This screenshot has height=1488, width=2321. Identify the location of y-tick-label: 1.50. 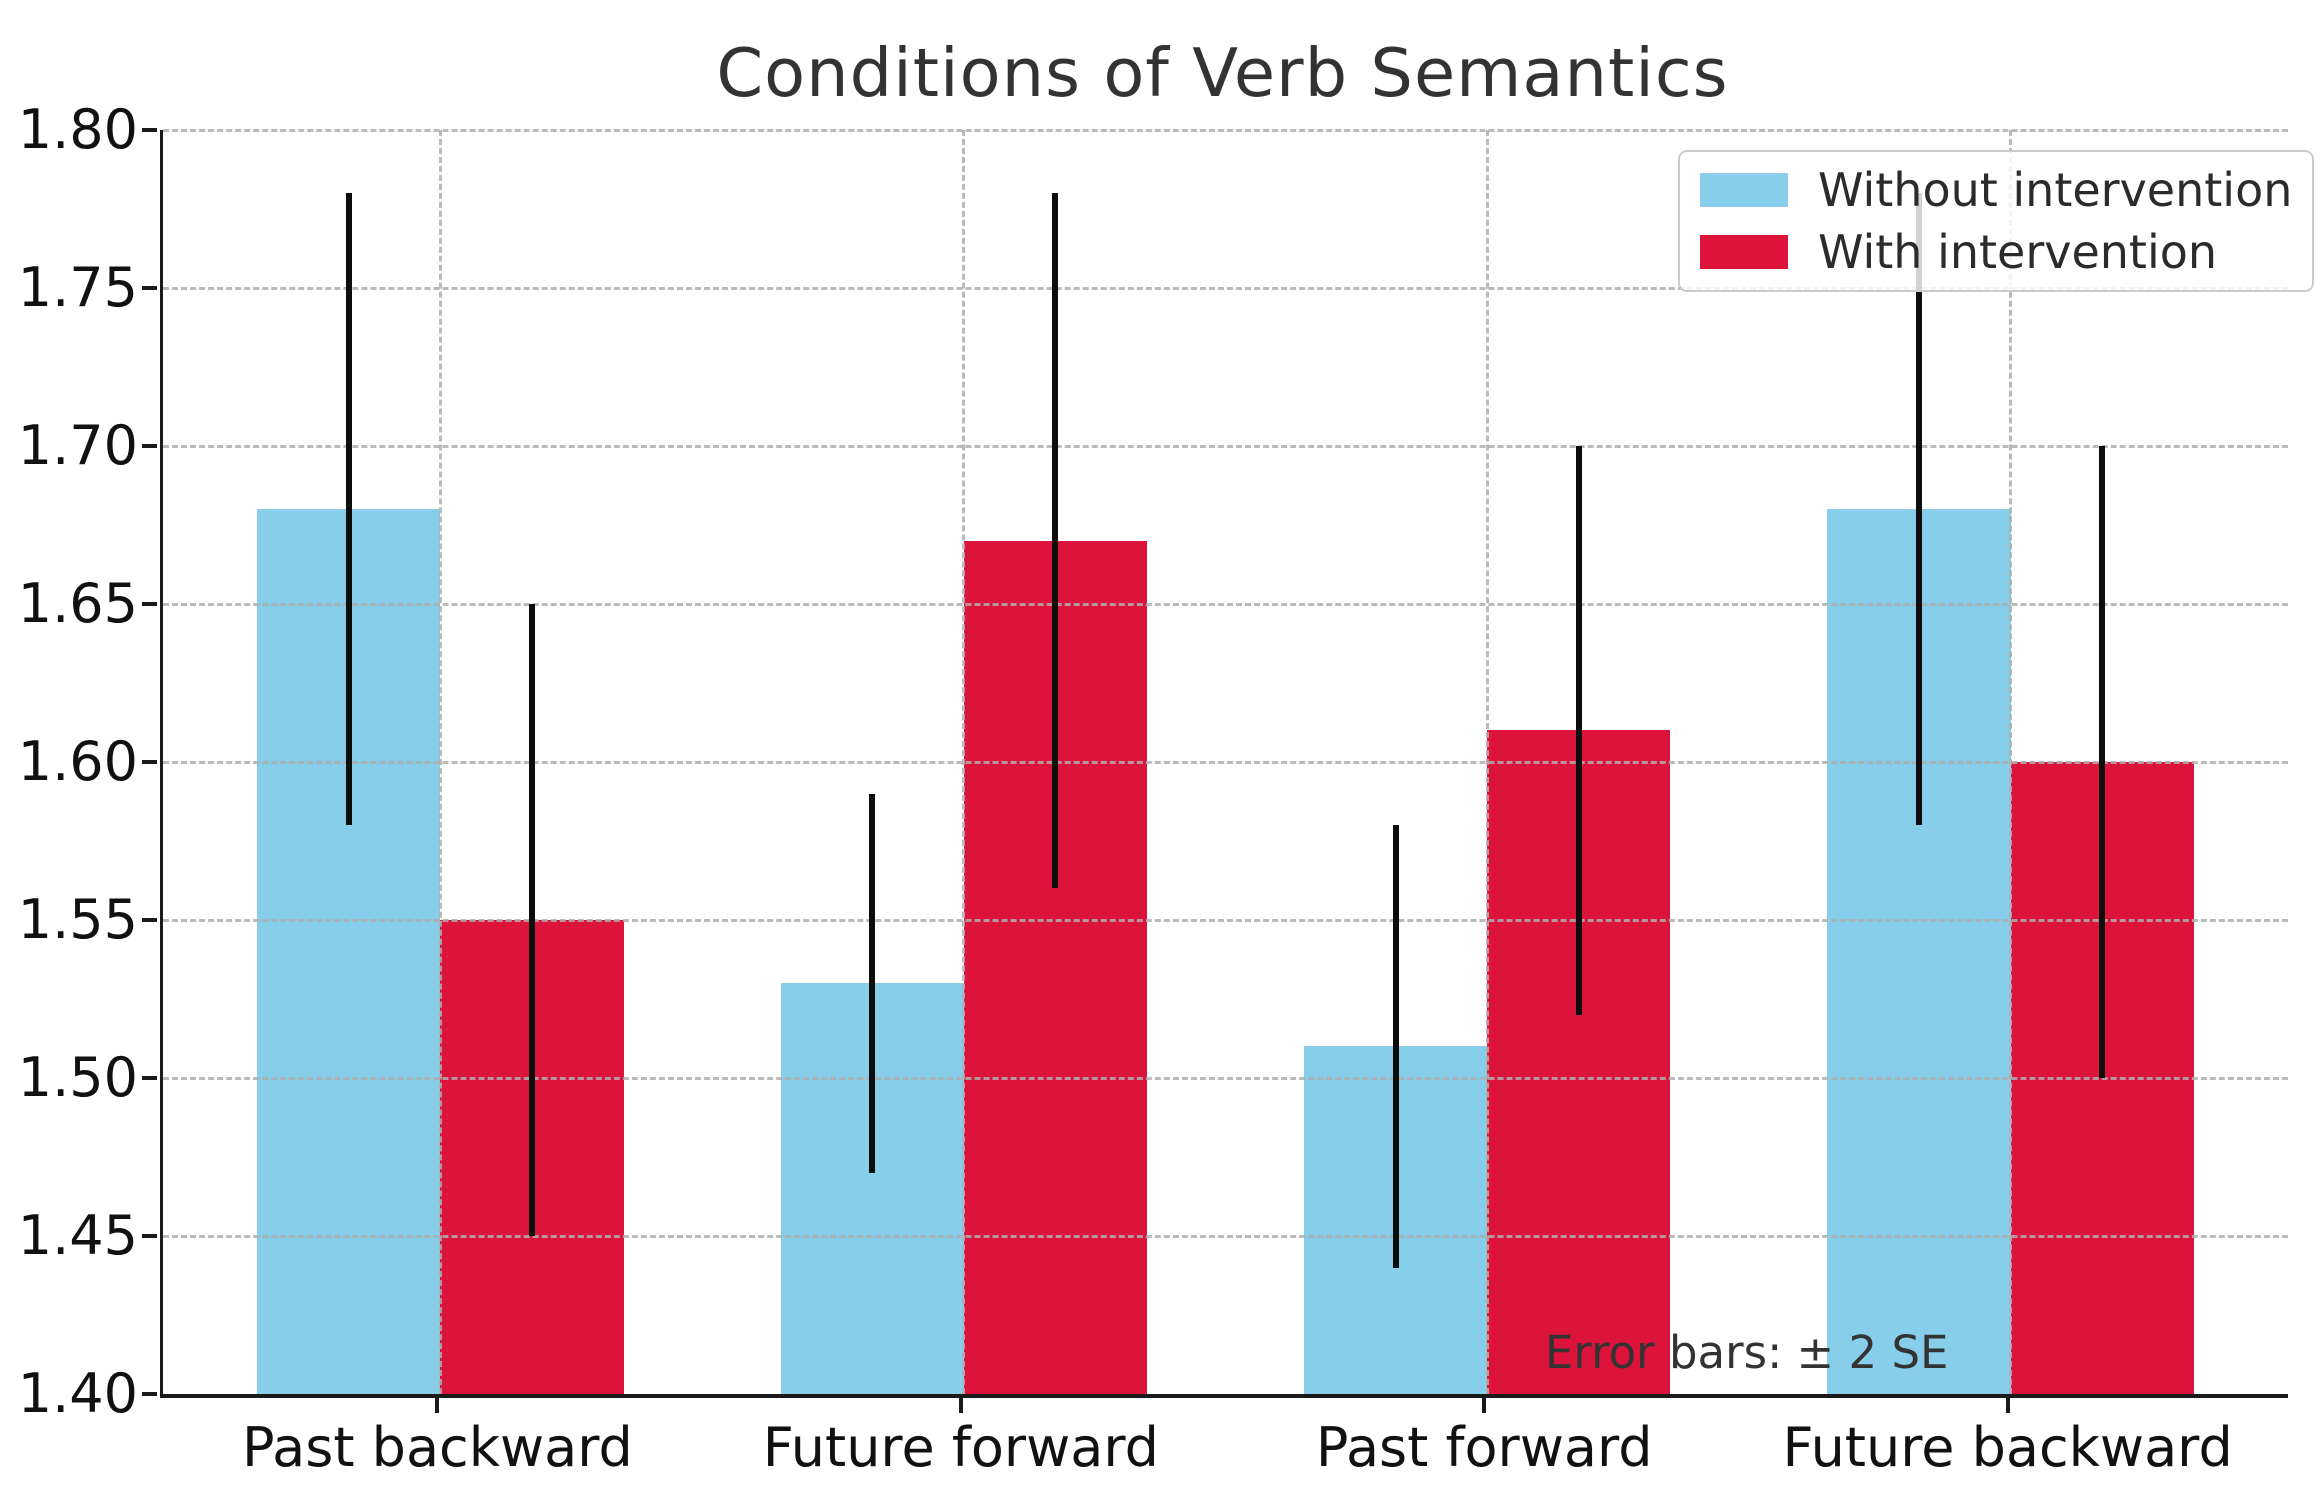
(77, 1077).